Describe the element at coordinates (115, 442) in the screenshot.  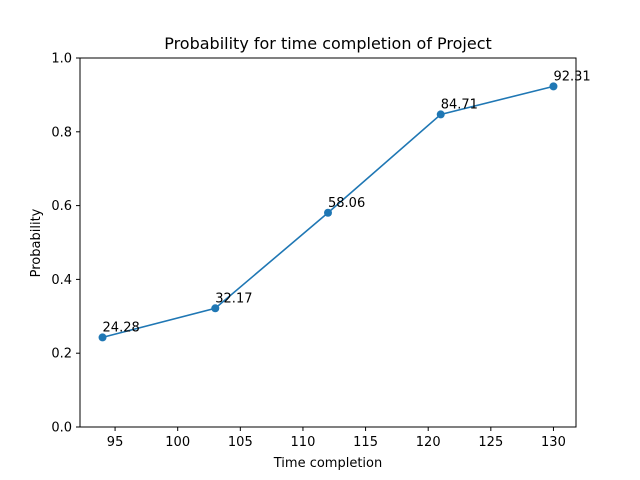
I see `x-tick-label: 95` at that location.